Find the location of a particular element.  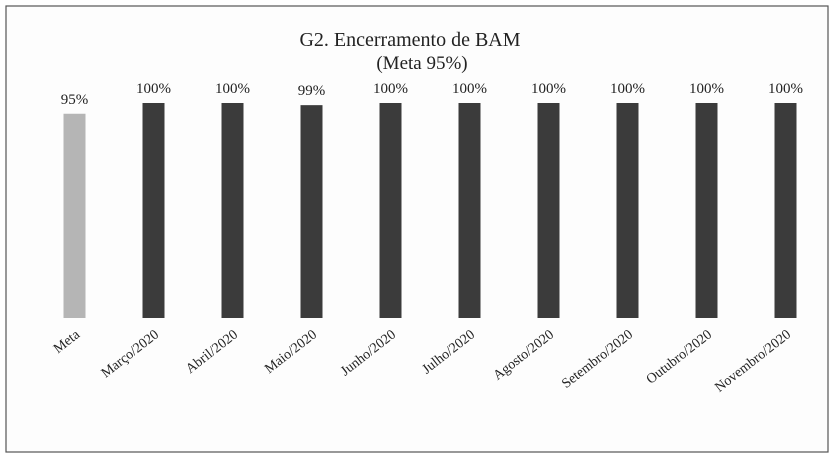

data-label: 95% is located at coordinates (75, 100).